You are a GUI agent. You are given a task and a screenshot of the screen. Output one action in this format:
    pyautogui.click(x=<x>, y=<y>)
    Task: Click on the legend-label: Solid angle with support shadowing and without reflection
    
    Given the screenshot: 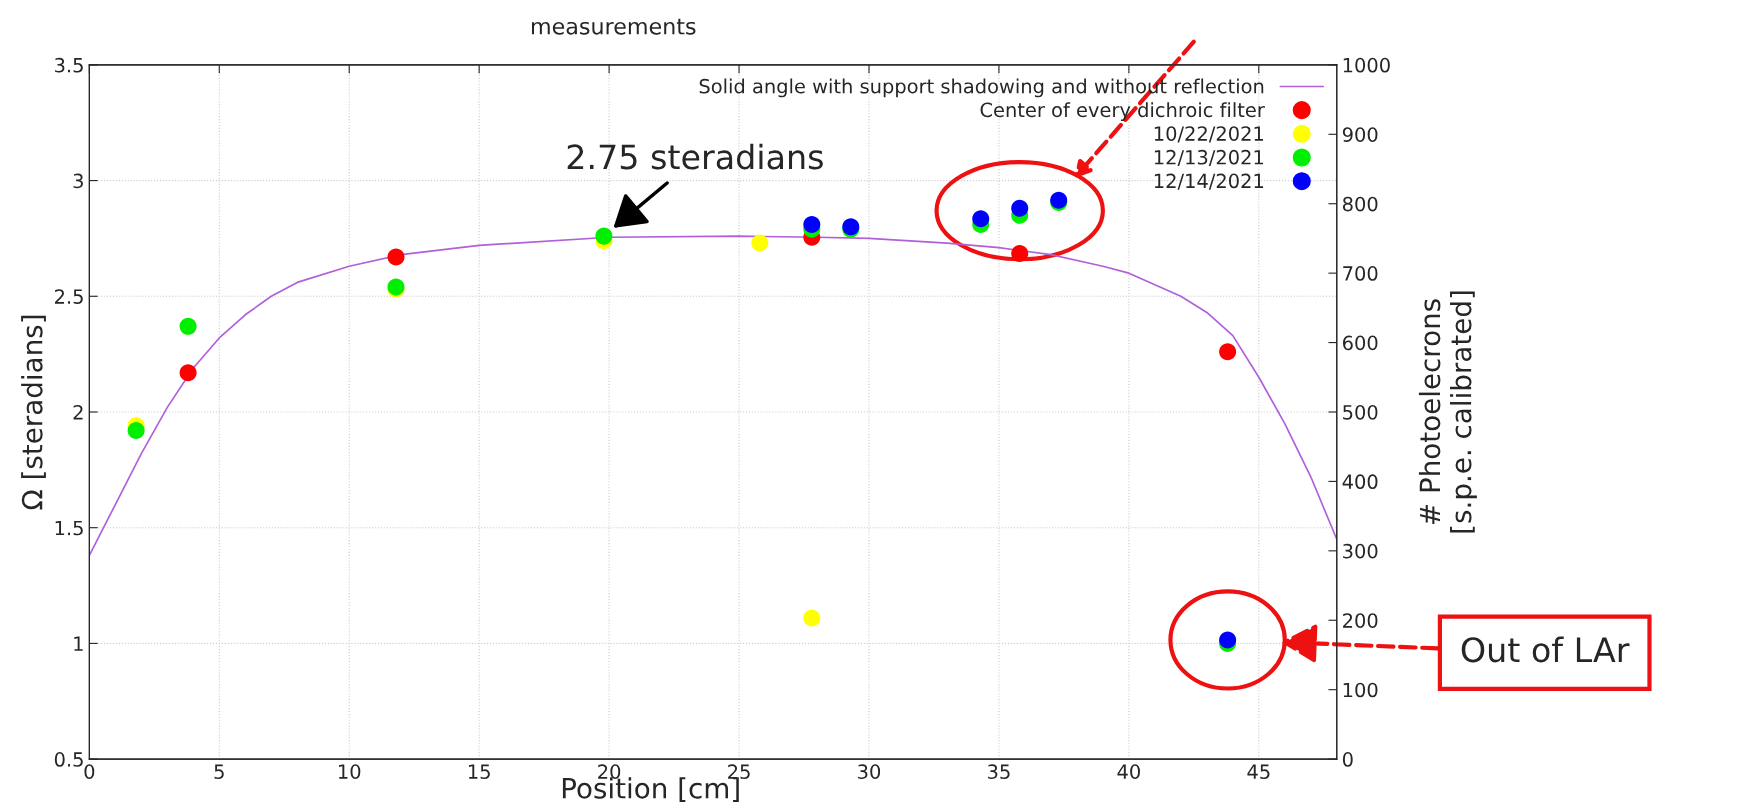 What is the action you would take?
    pyautogui.click(x=981, y=88)
    